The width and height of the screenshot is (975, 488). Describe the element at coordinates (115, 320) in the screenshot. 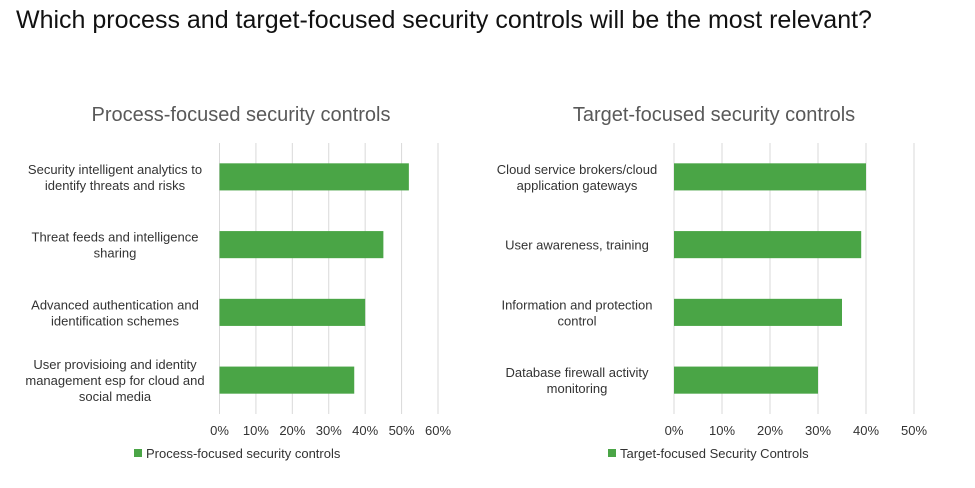

I see `category-label-line: identification schemes` at that location.